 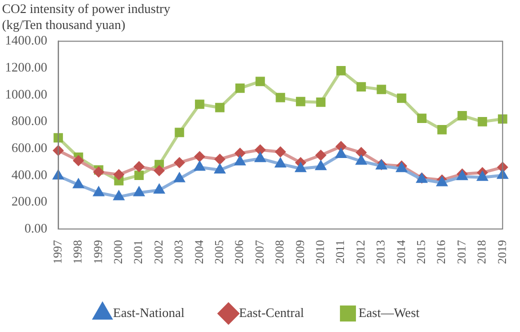 I want to click on chart-title: CO2 intensity of power industry (kg/Ten thousand yuan), so click(x=86, y=16).